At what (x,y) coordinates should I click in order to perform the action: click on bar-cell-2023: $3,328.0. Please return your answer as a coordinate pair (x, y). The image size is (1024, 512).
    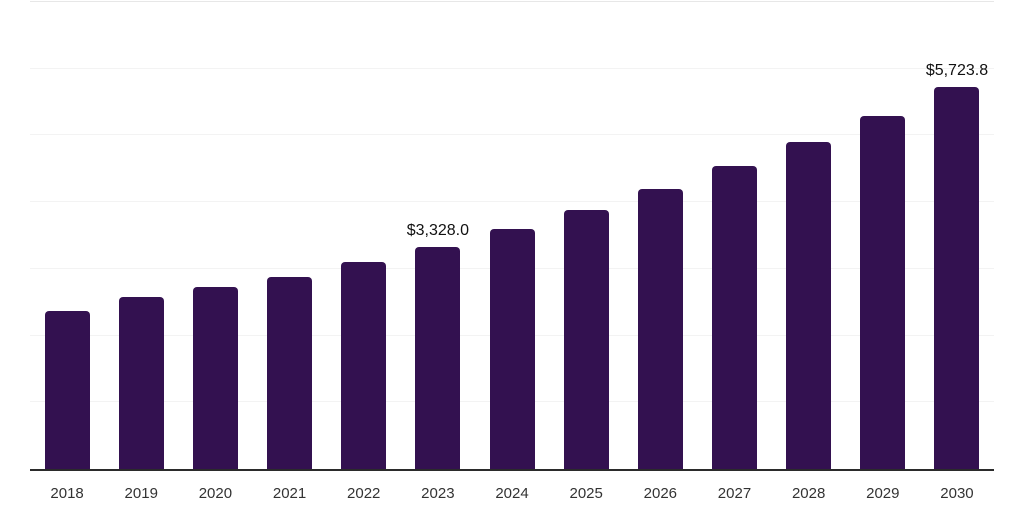
    Looking at the image, I should click on (438, 235).